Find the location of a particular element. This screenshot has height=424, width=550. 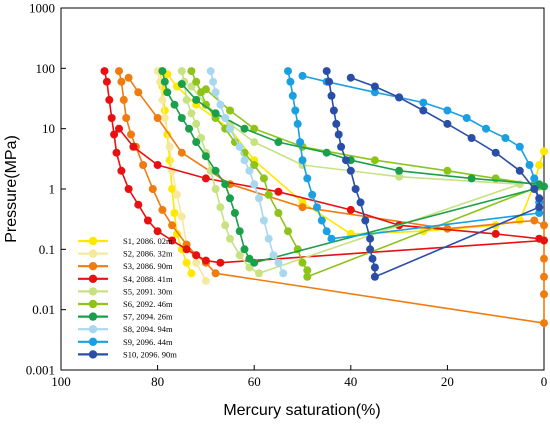

y-tick-label: 100 is located at coordinates (46, 68).